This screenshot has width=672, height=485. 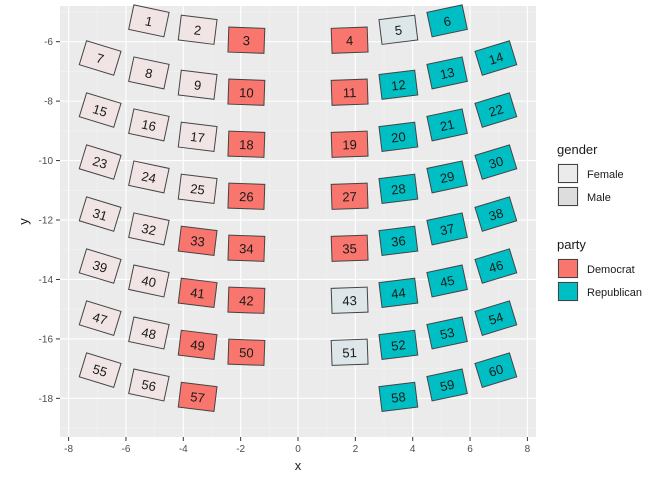 I want to click on seat-label: 59, so click(x=447, y=386).